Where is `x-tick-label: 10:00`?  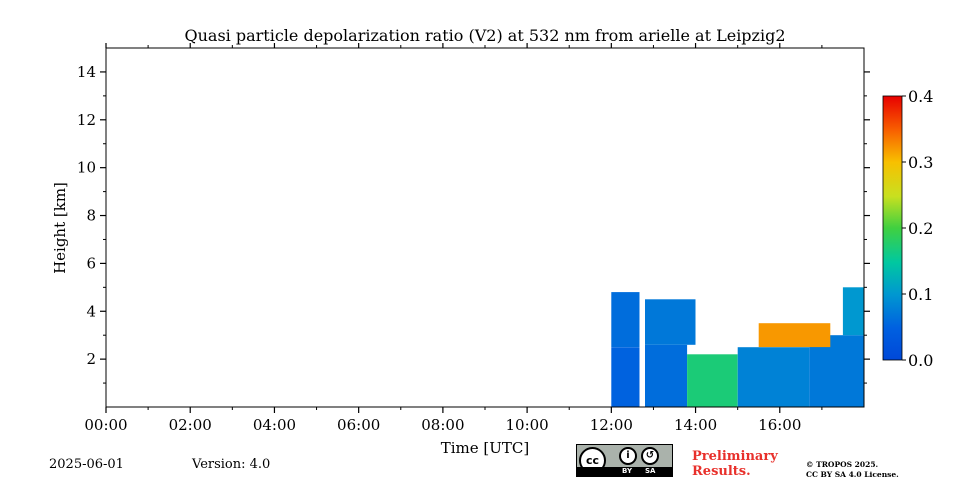 x-tick-label: 10:00 is located at coordinates (526, 425).